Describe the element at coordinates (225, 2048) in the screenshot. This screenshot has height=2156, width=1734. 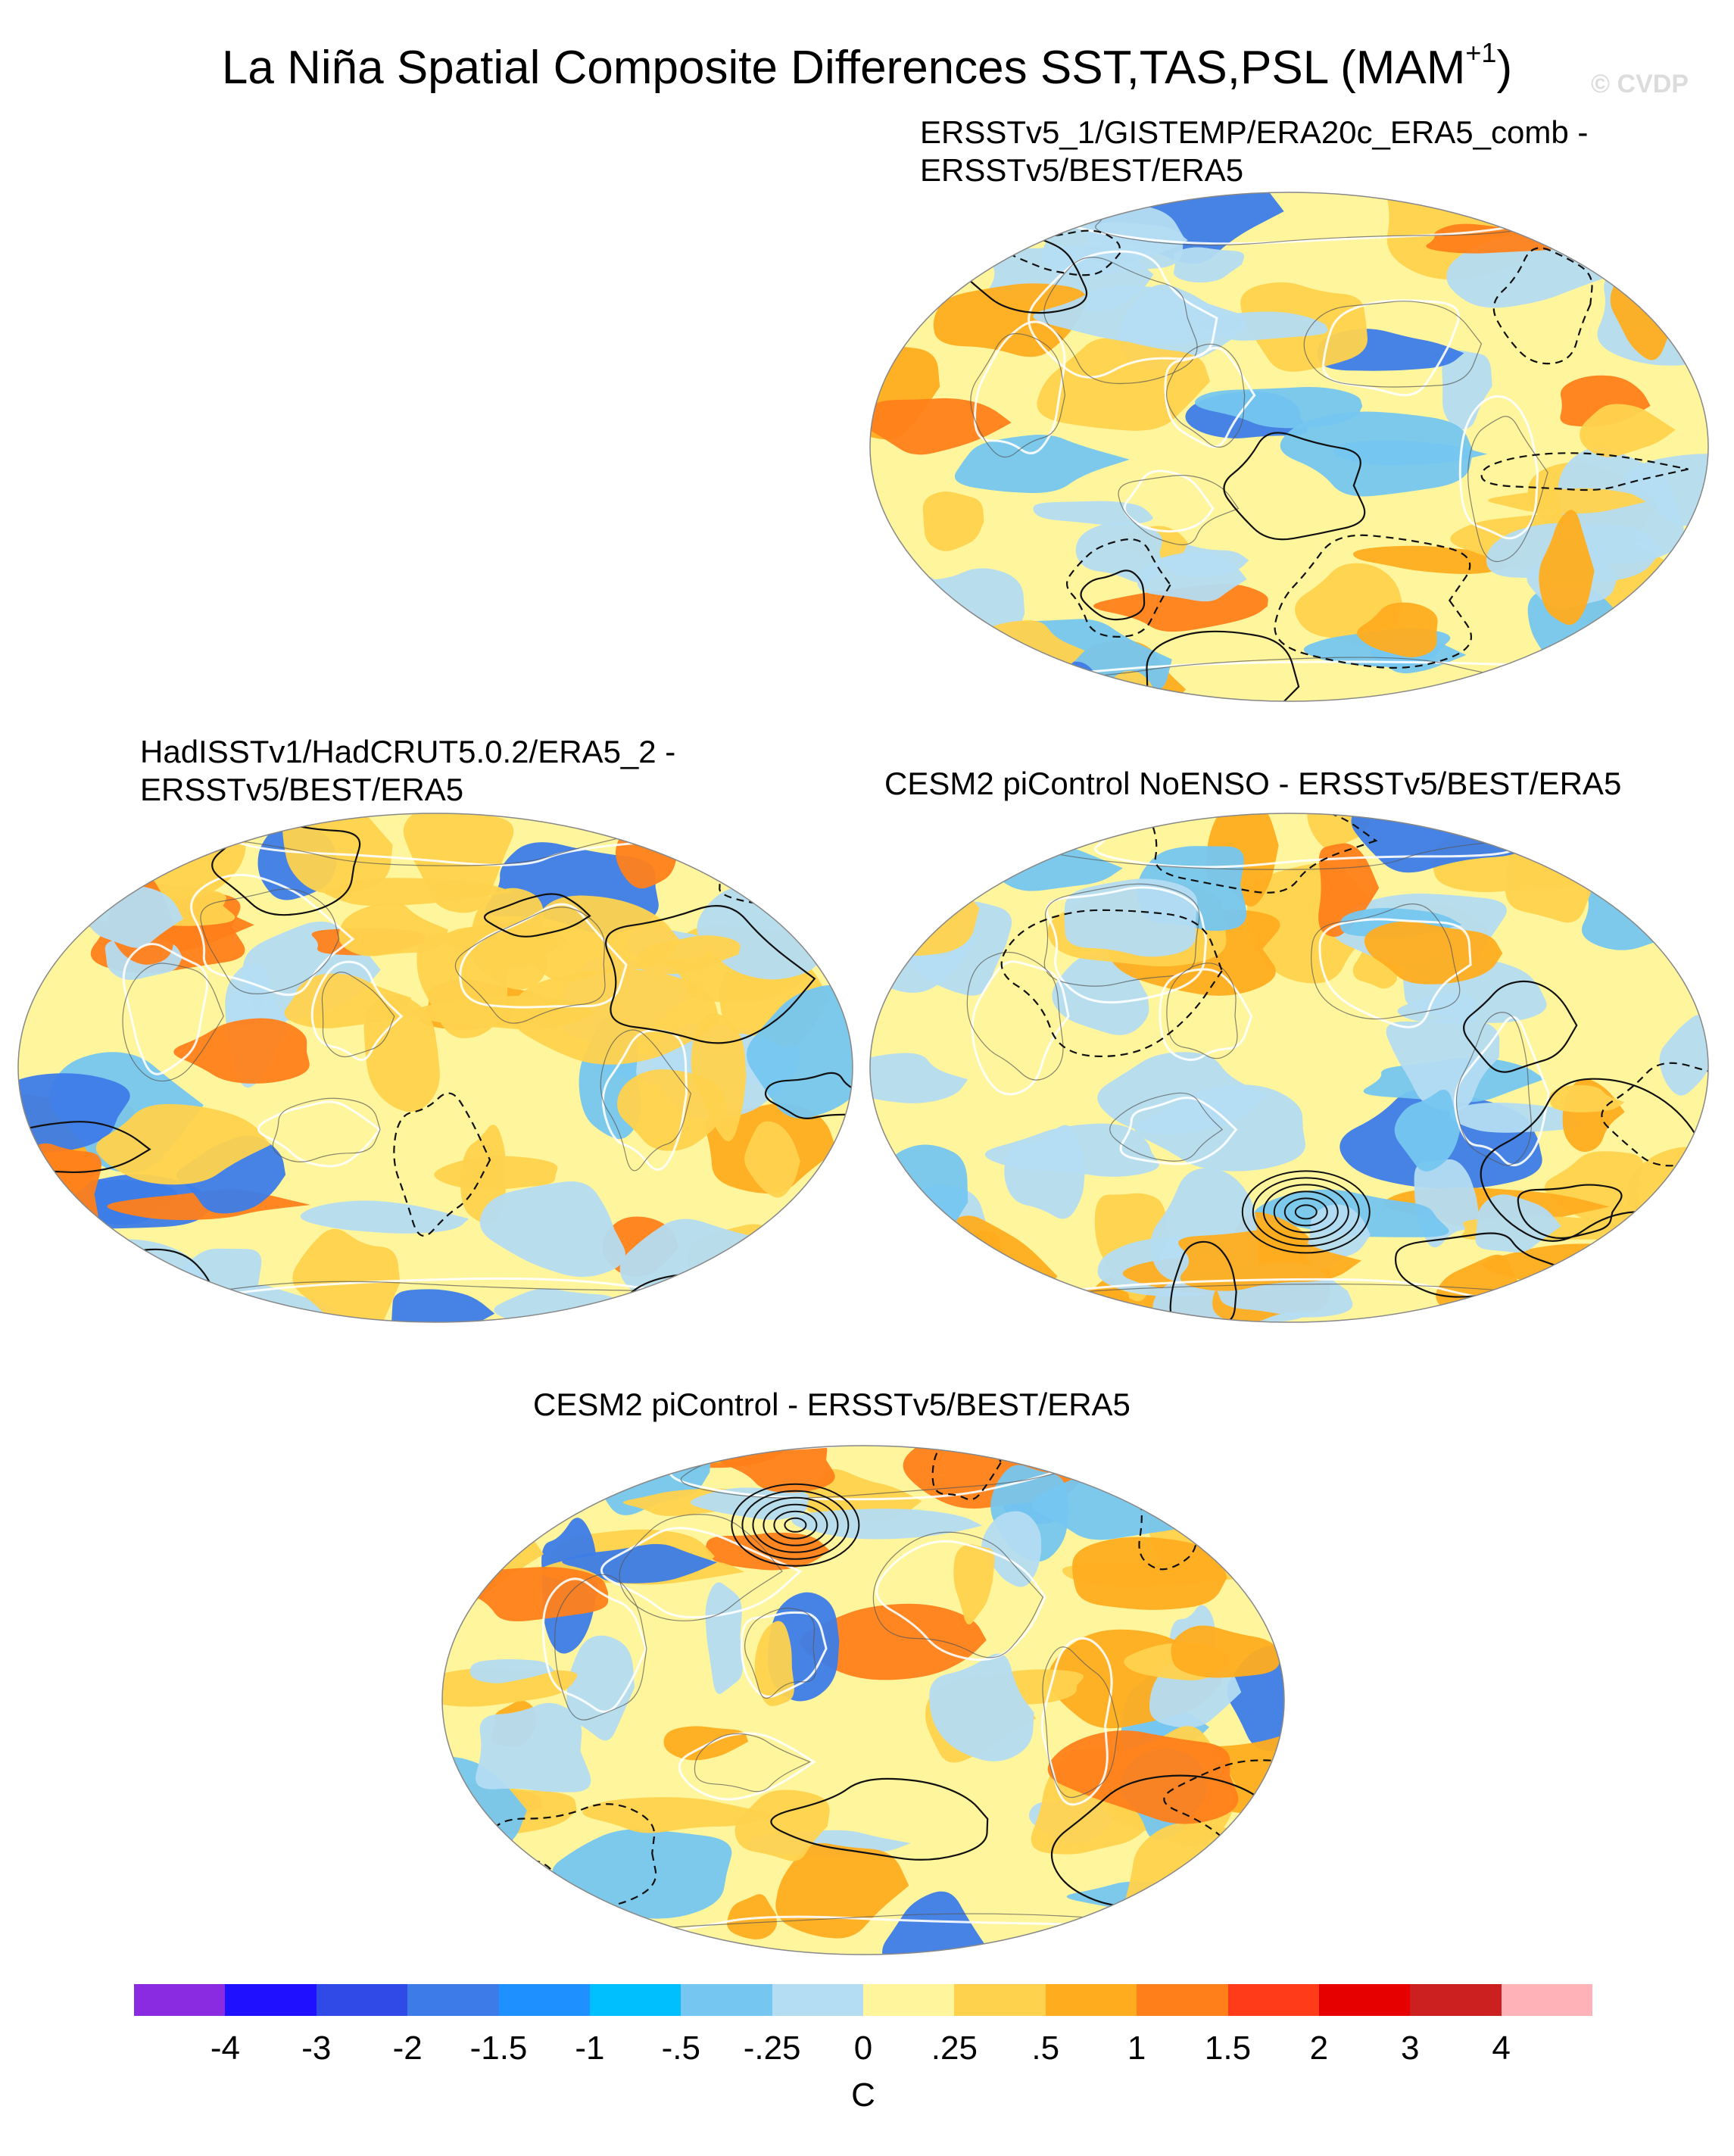
I see `colorbar-tick-label: -4` at that location.